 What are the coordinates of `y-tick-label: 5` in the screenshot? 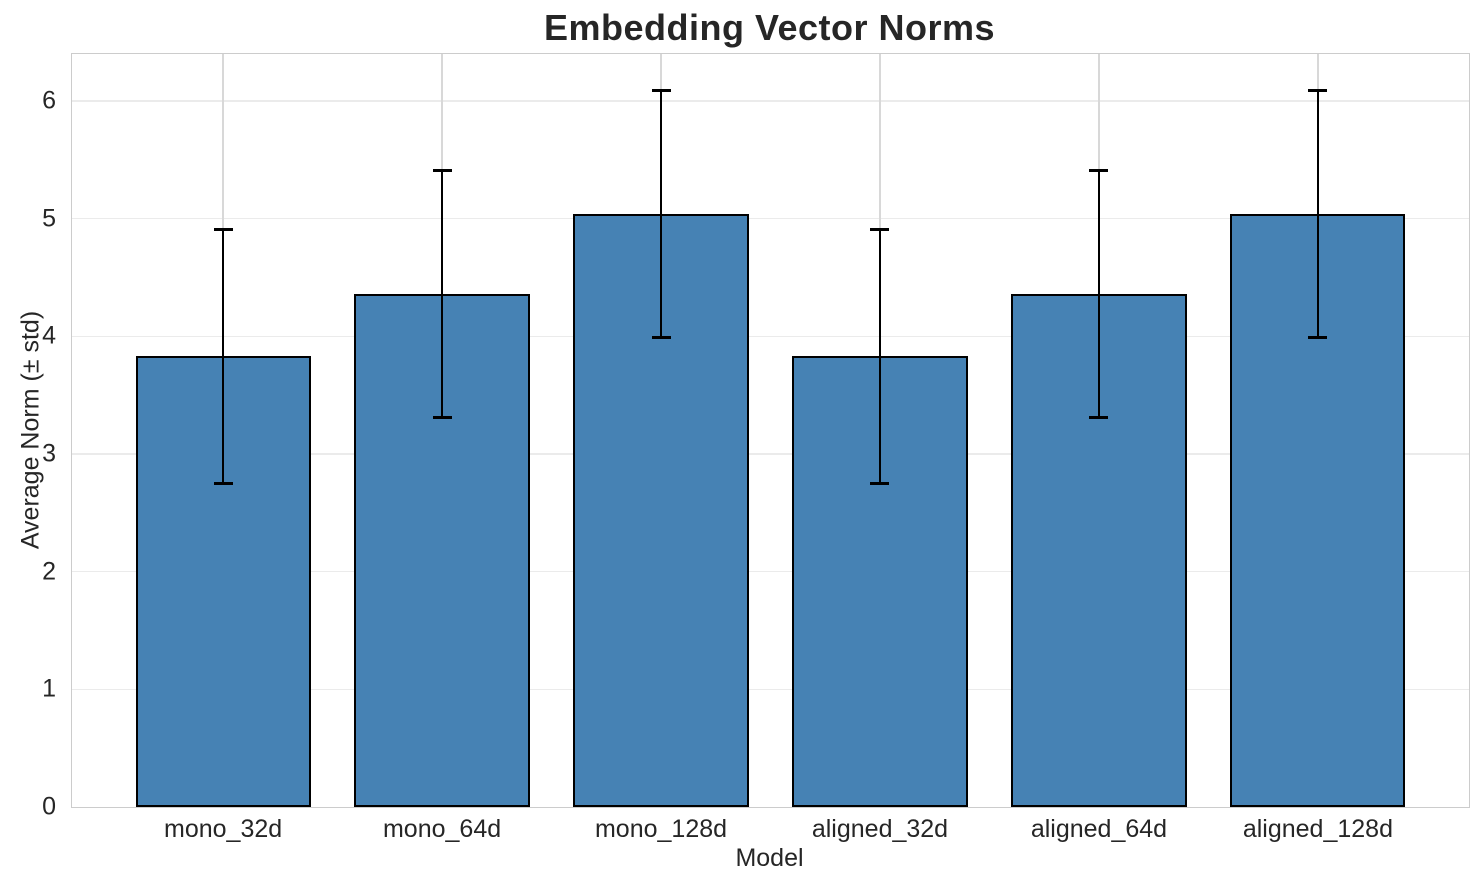 It's located at (49, 218).